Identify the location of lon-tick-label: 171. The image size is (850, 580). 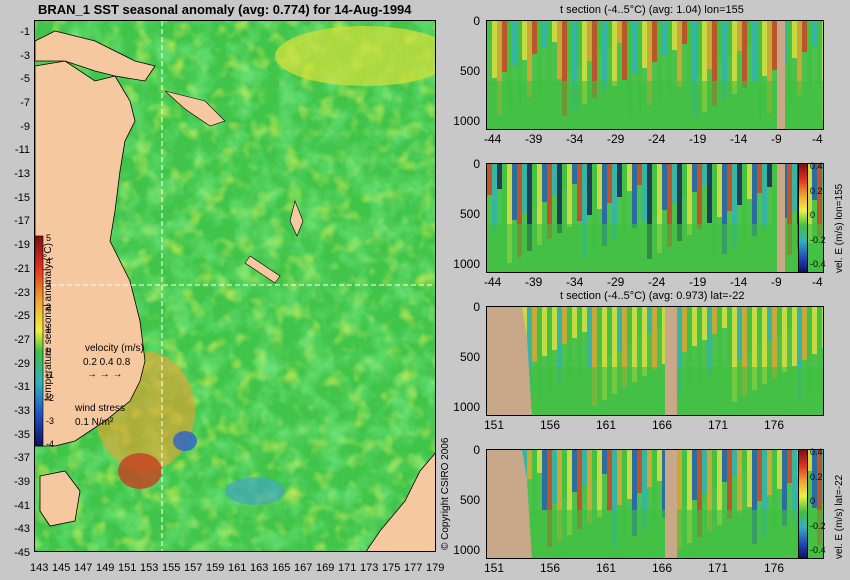
(347, 568).